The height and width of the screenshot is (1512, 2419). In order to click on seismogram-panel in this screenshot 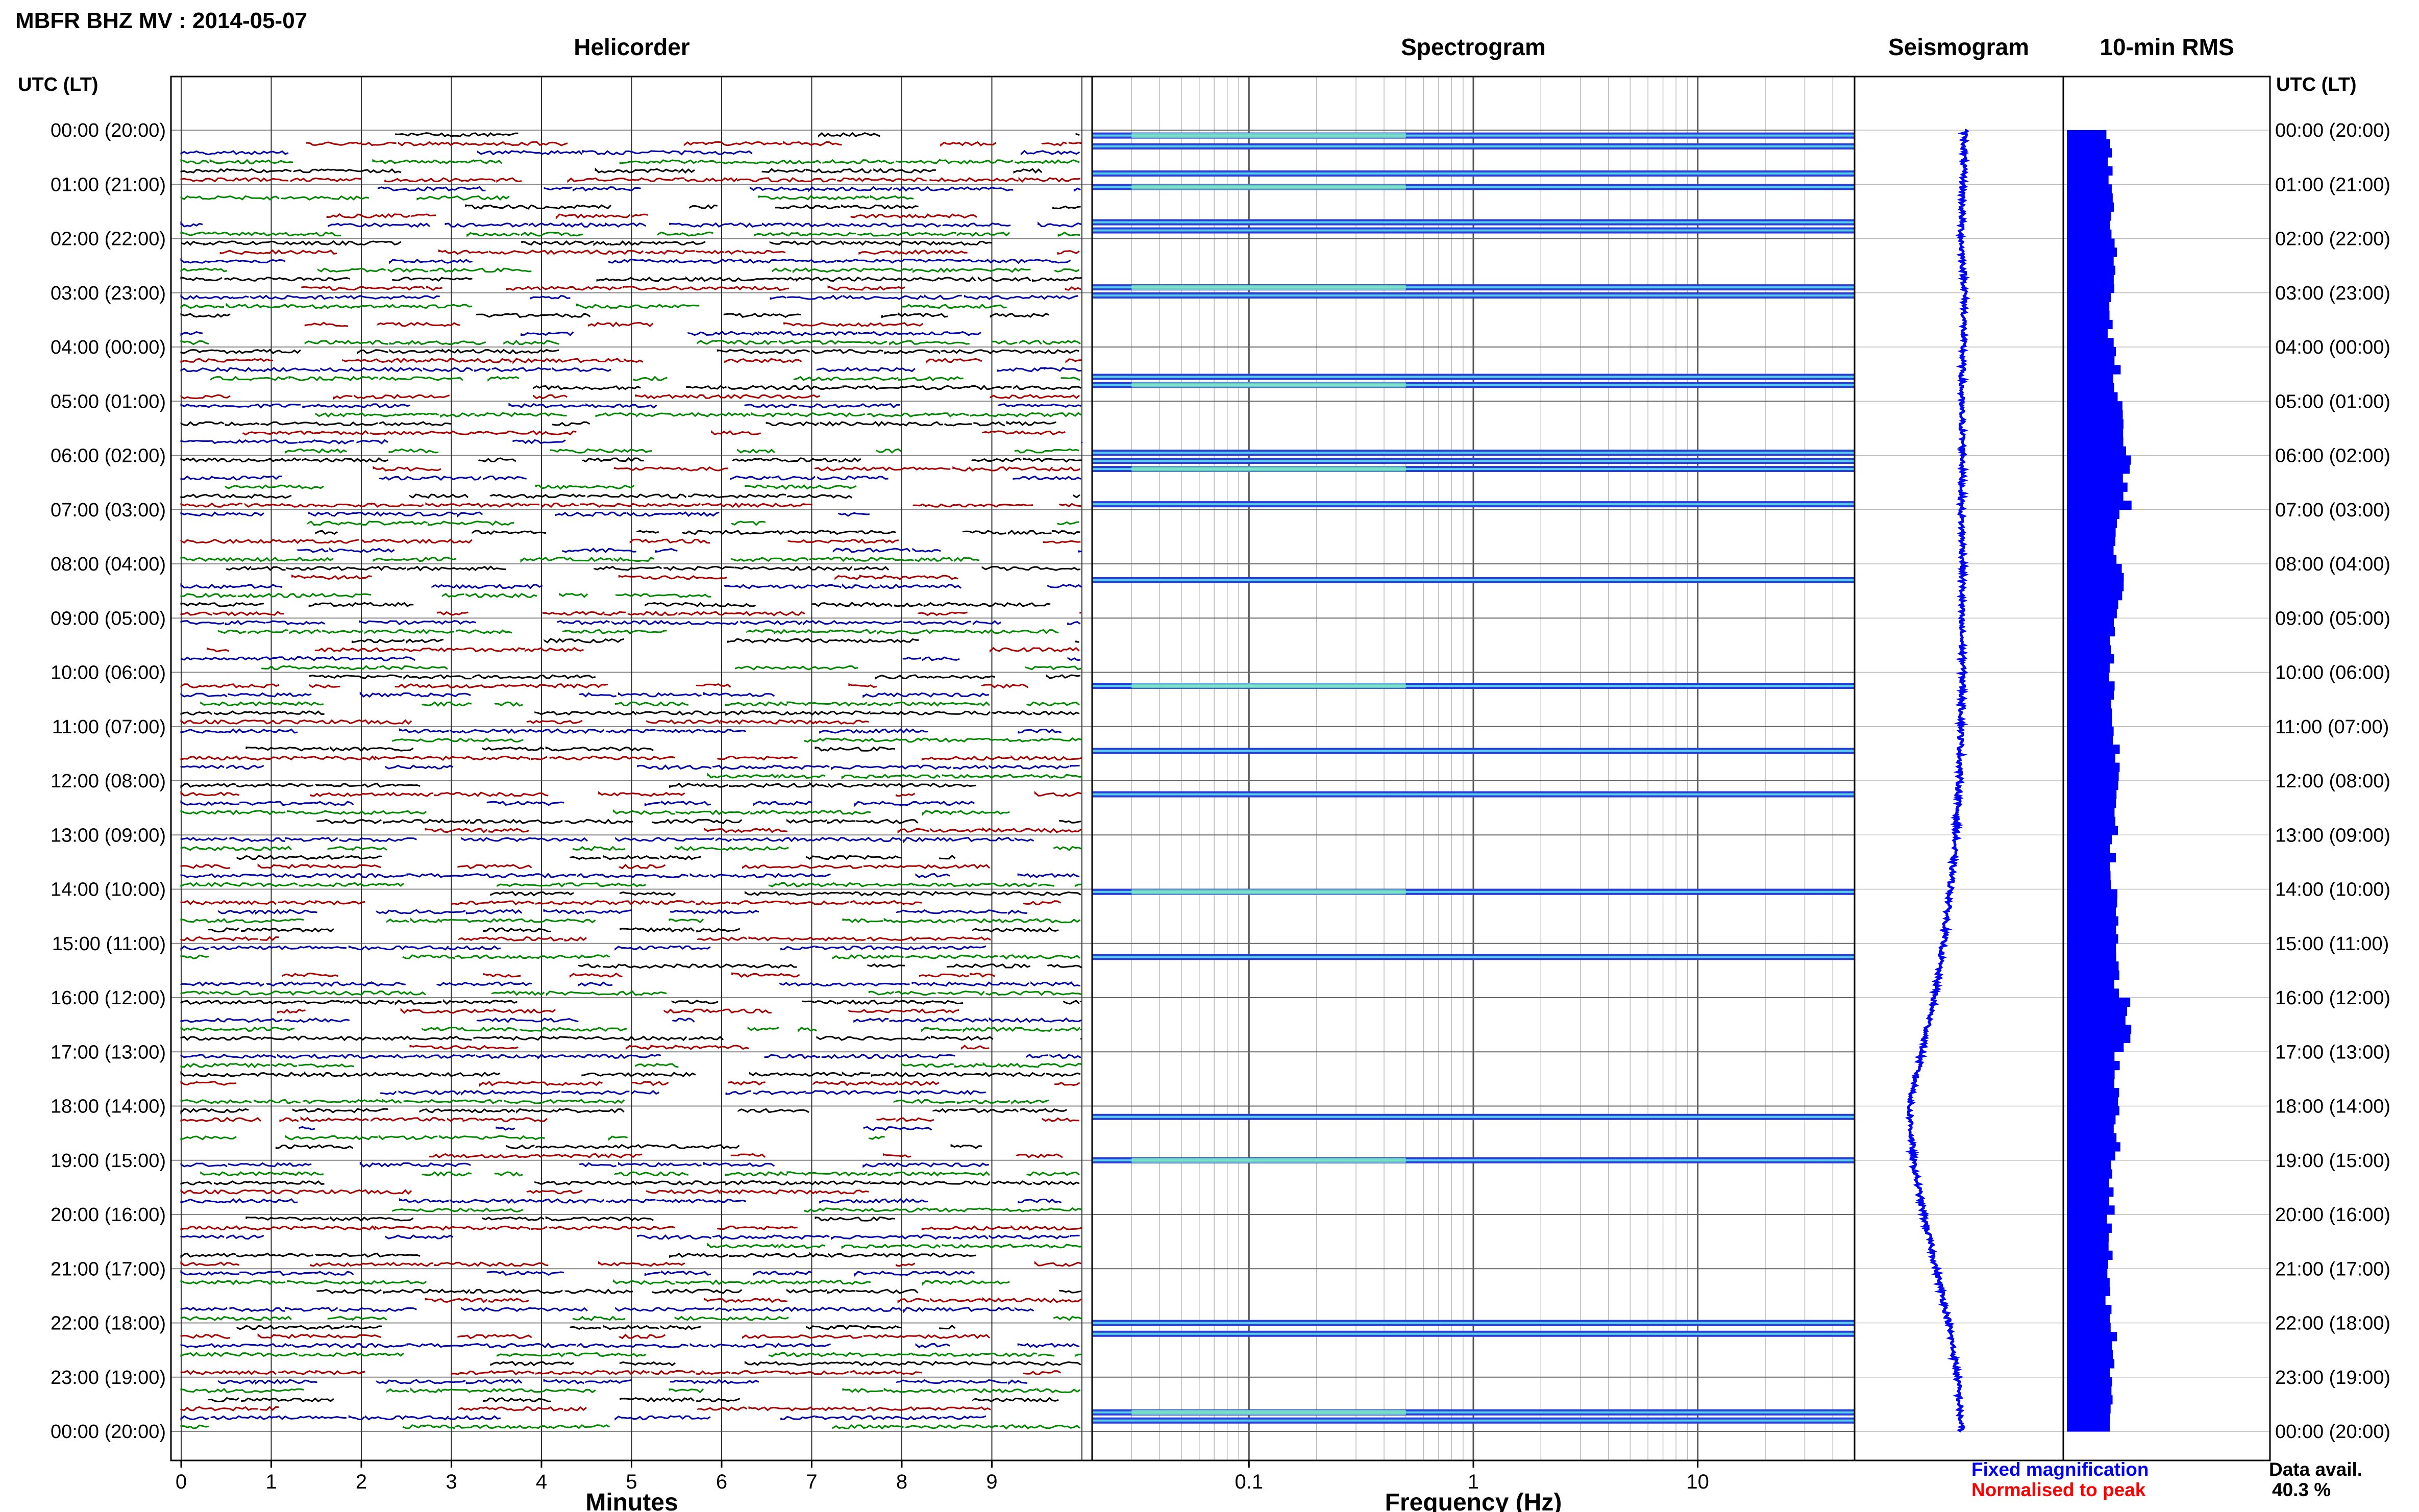, I will do `click(1959, 768)`.